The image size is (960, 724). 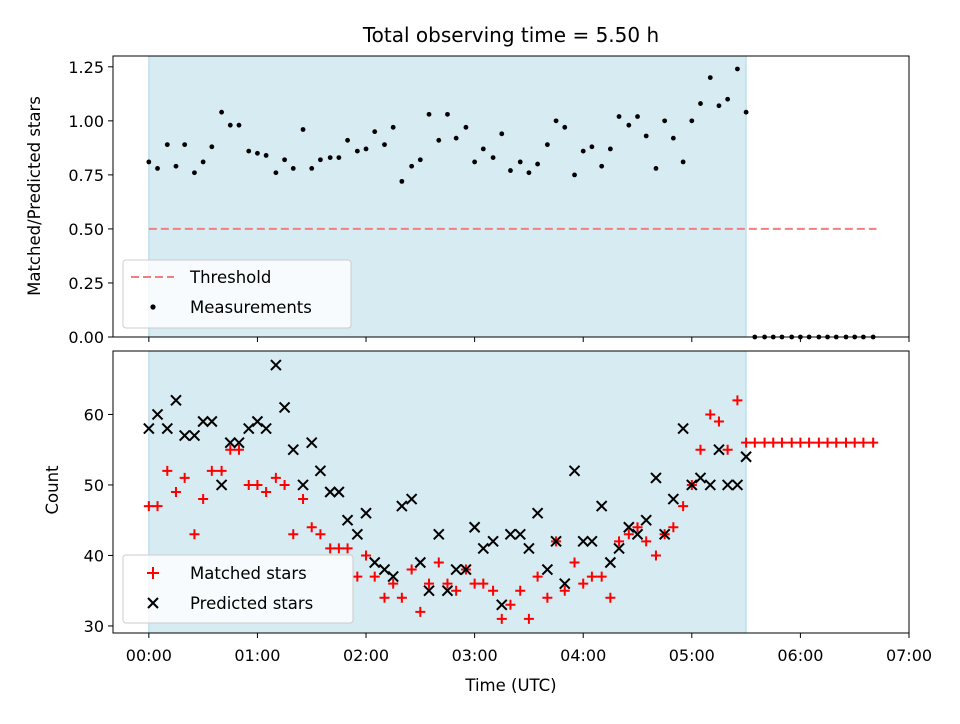 What do you see at coordinates (34, 196) in the screenshot?
I see `ratio-y-axis-label: Matched/Predicted stars` at bounding box center [34, 196].